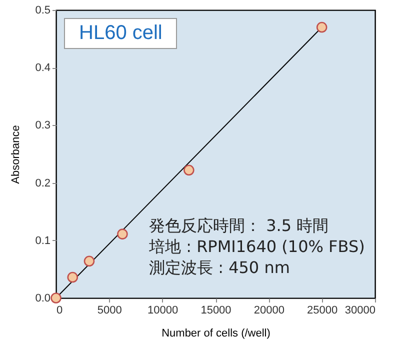 The width and height of the screenshot is (400, 347). Describe the element at coordinates (121, 33) in the screenshot. I see `text: HL60 cell` at that location.